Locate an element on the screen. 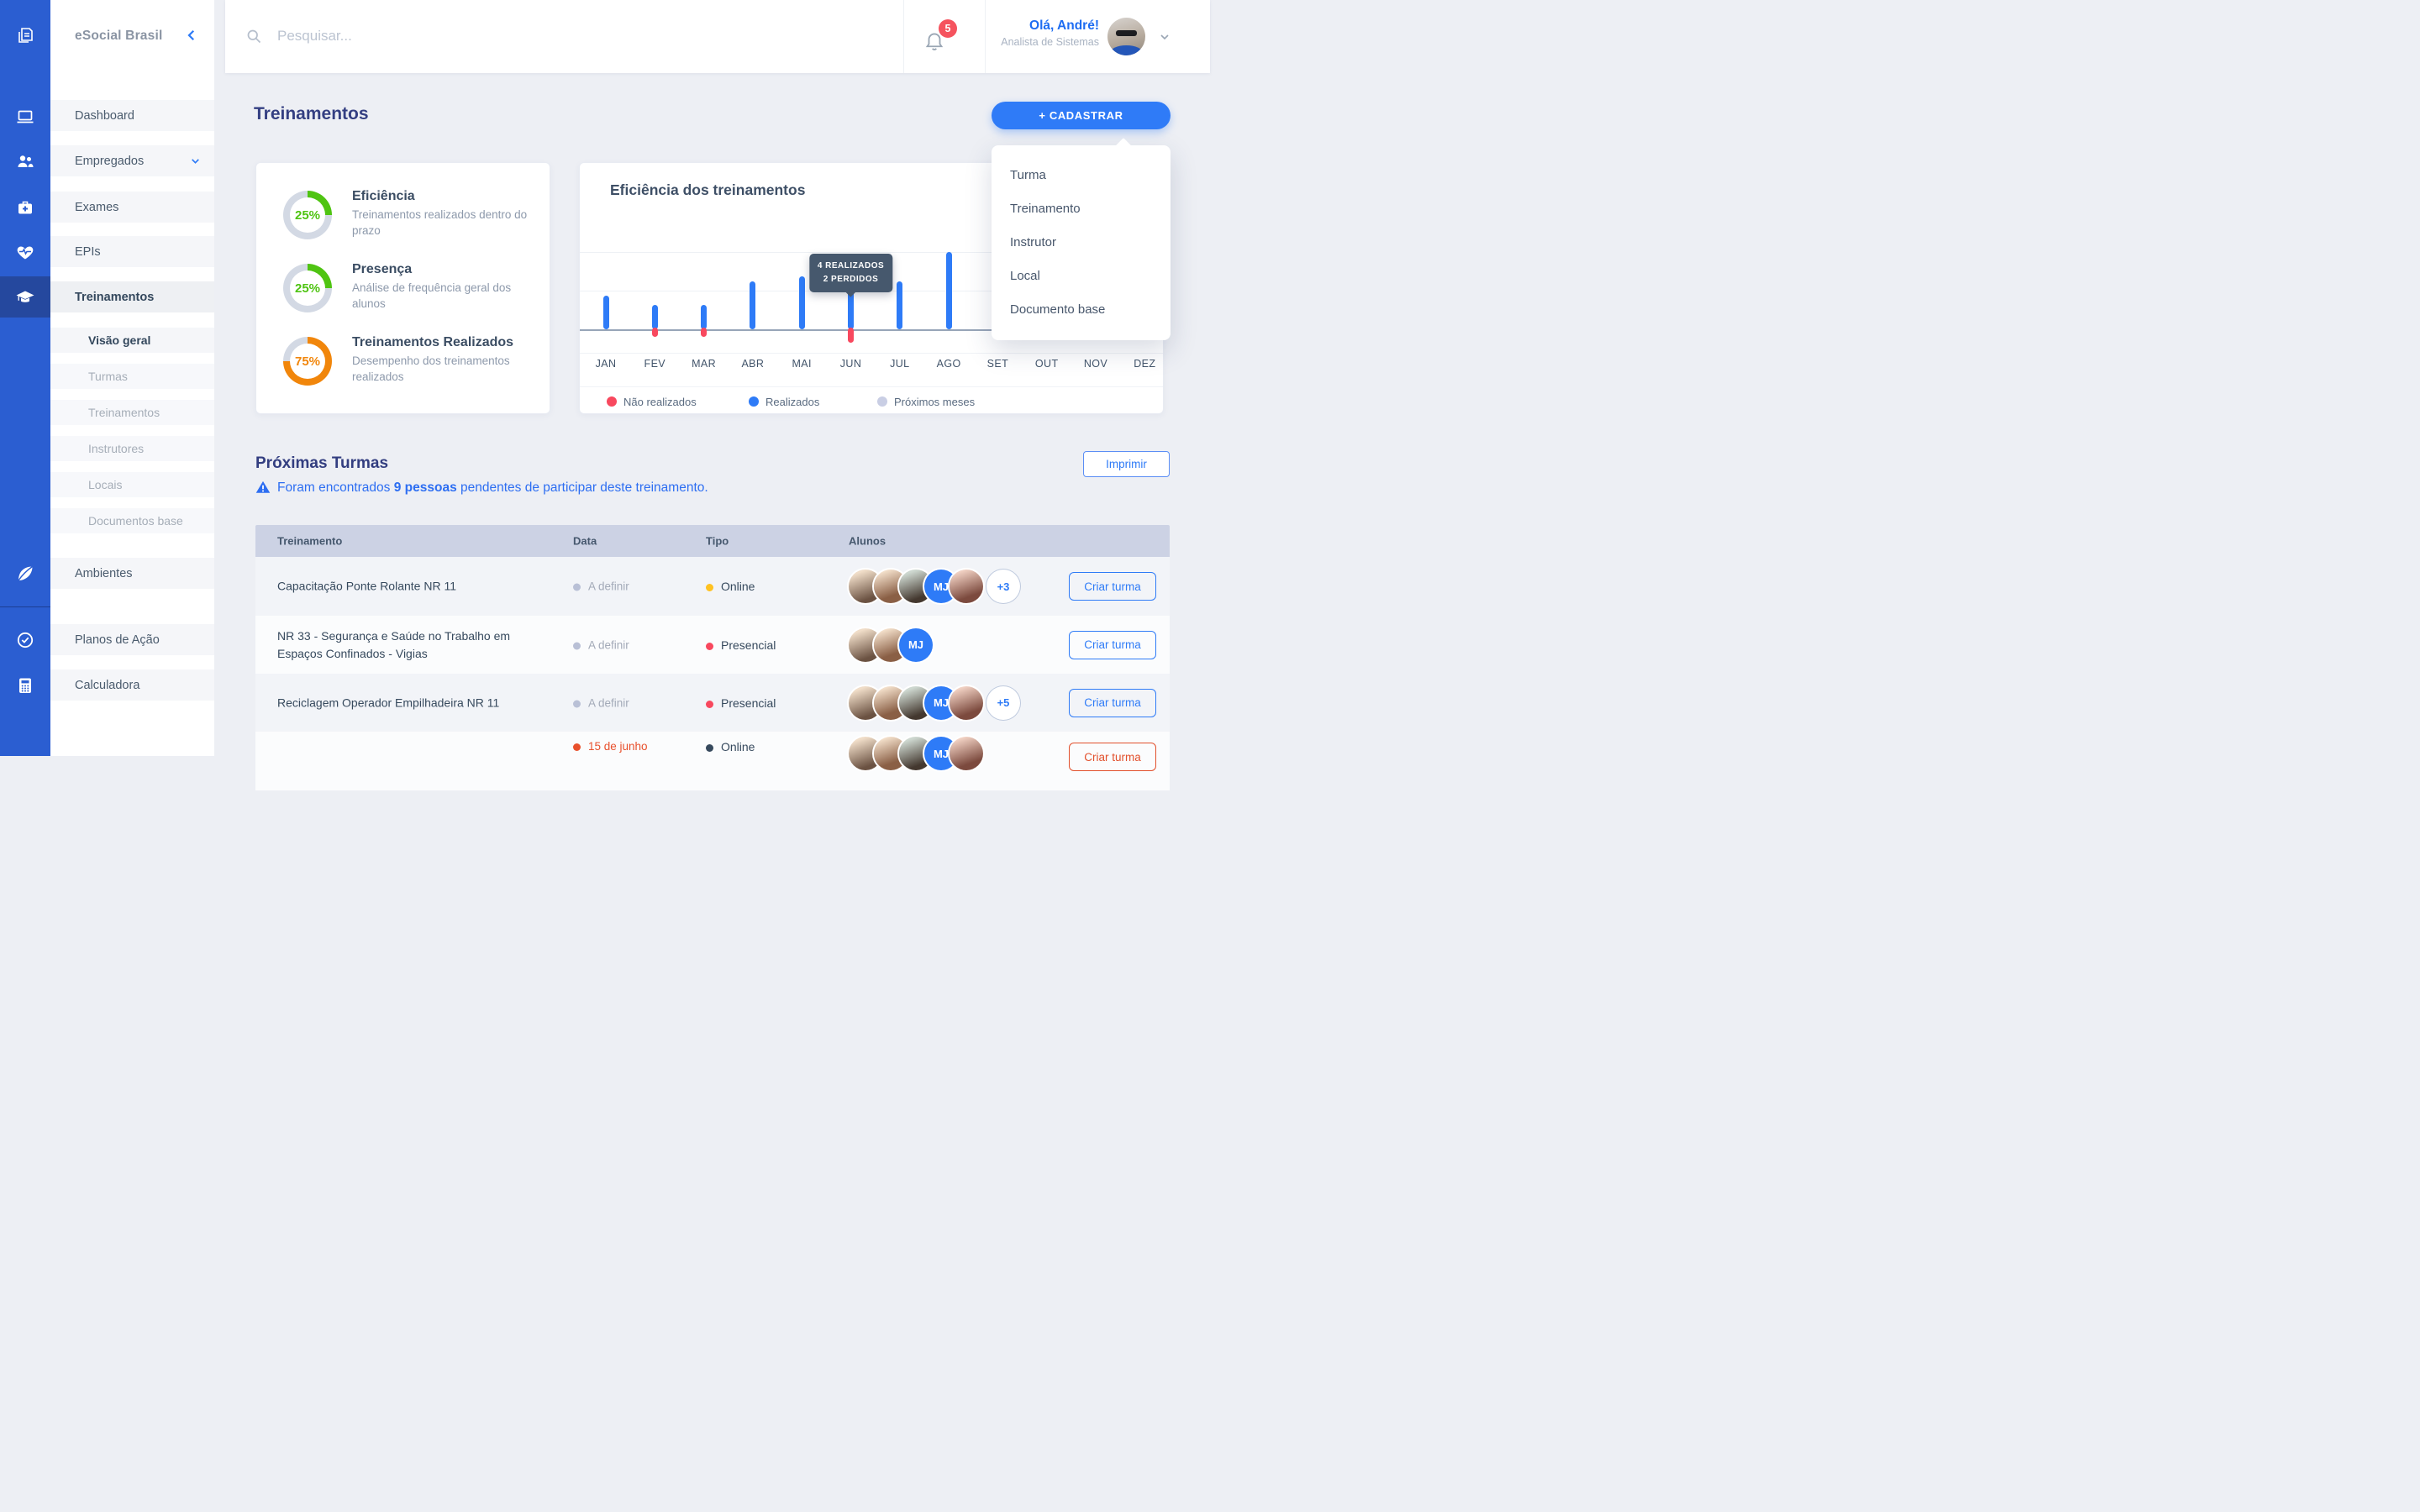 This screenshot has width=2420, height=1512. sidebar-subitem-documentos-base: Documentos base is located at coordinates (132, 520).